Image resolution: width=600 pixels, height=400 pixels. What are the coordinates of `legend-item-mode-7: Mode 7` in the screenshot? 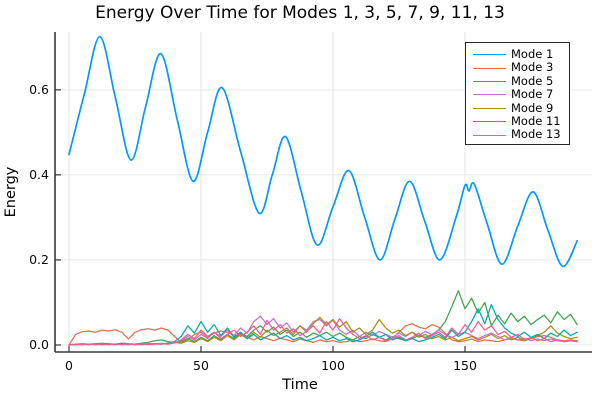 It's located at (517, 94).